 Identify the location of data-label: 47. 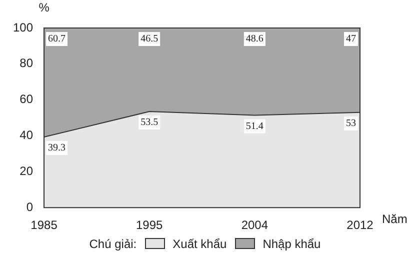
(351, 39).